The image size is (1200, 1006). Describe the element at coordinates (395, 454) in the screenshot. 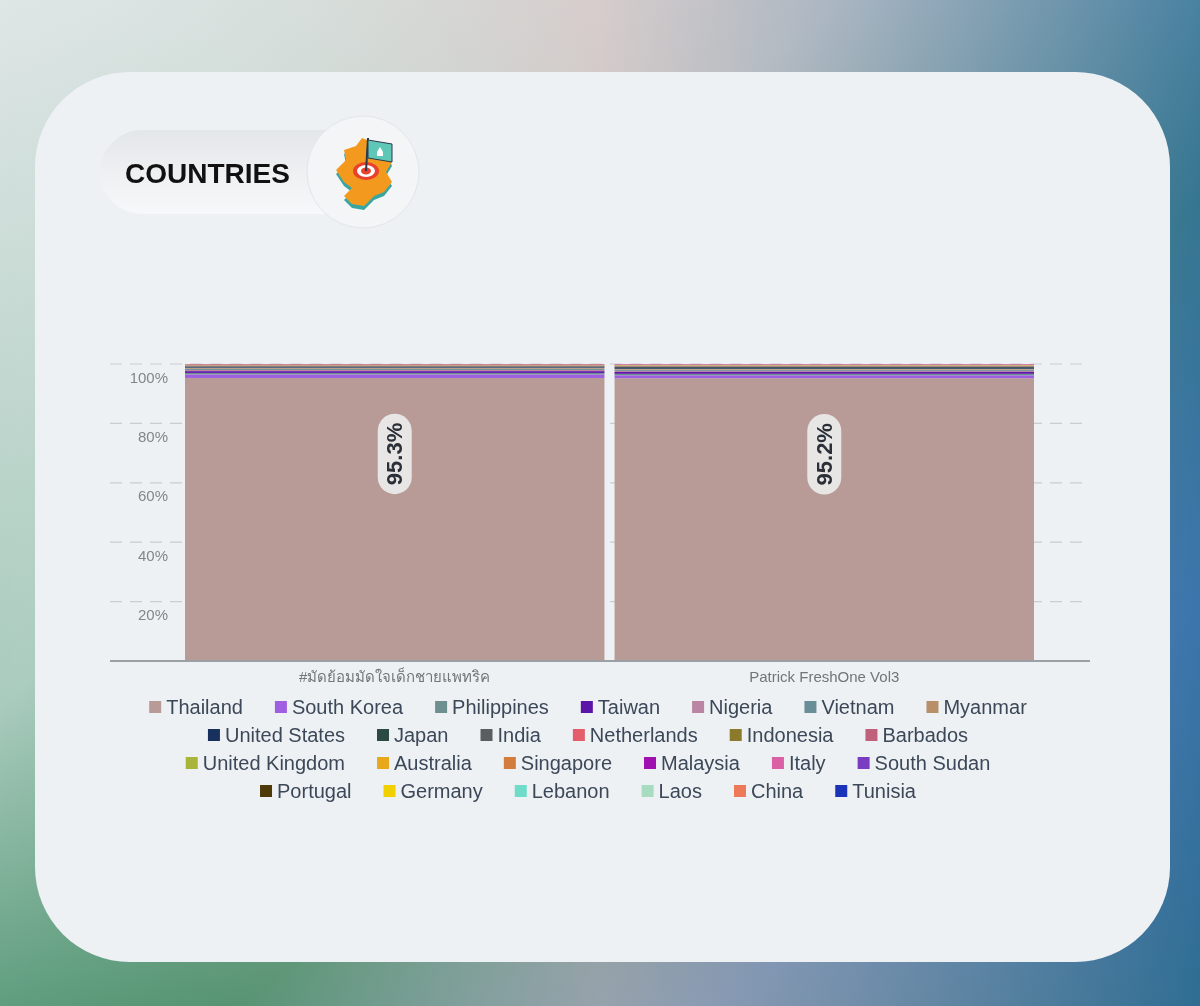

I see `data-label: 95.3%` at that location.